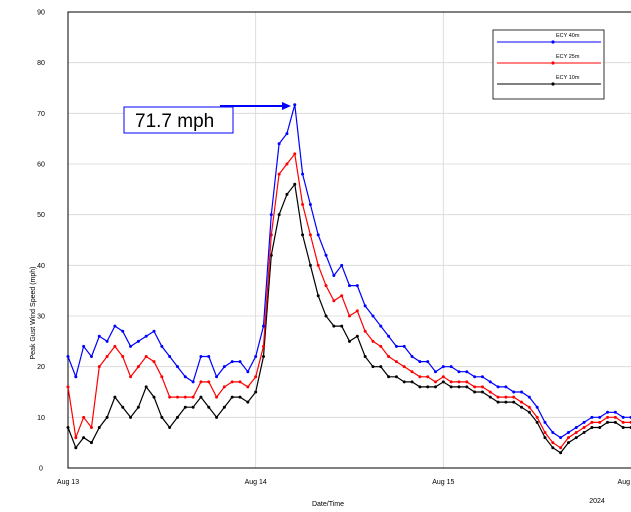 The image size is (631, 512). What do you see at coordinates (568, 57) in the screenshot?
I see `legend-label: ECY 25m` at bounding box center [568, 57].